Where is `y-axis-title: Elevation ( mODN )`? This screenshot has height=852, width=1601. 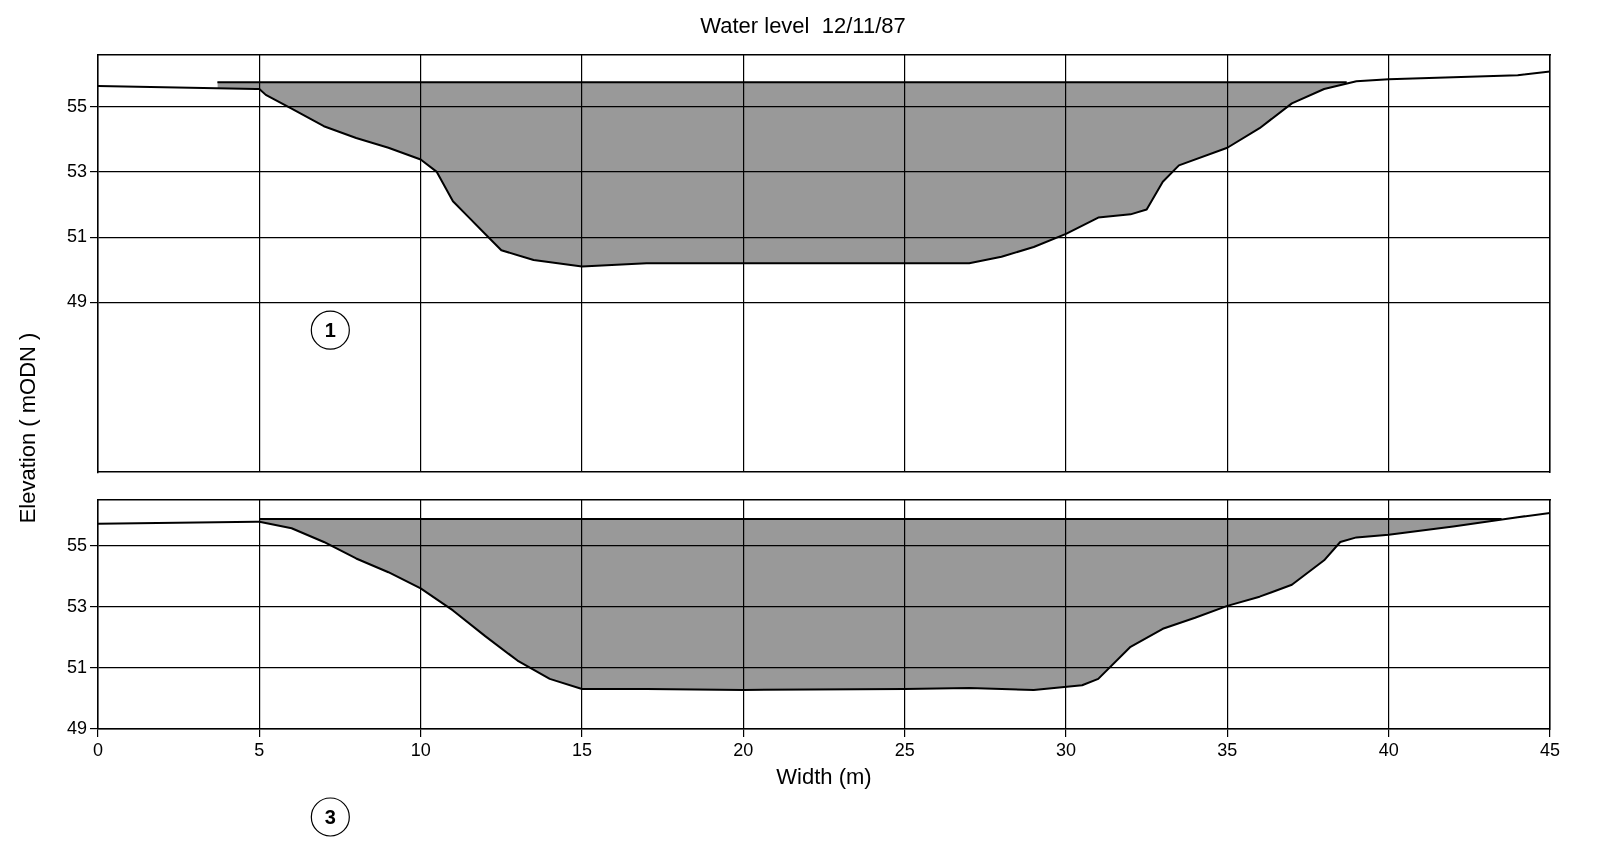
y-axis-title: Elevation ( mODN ) is located at coordinates (28, 428).